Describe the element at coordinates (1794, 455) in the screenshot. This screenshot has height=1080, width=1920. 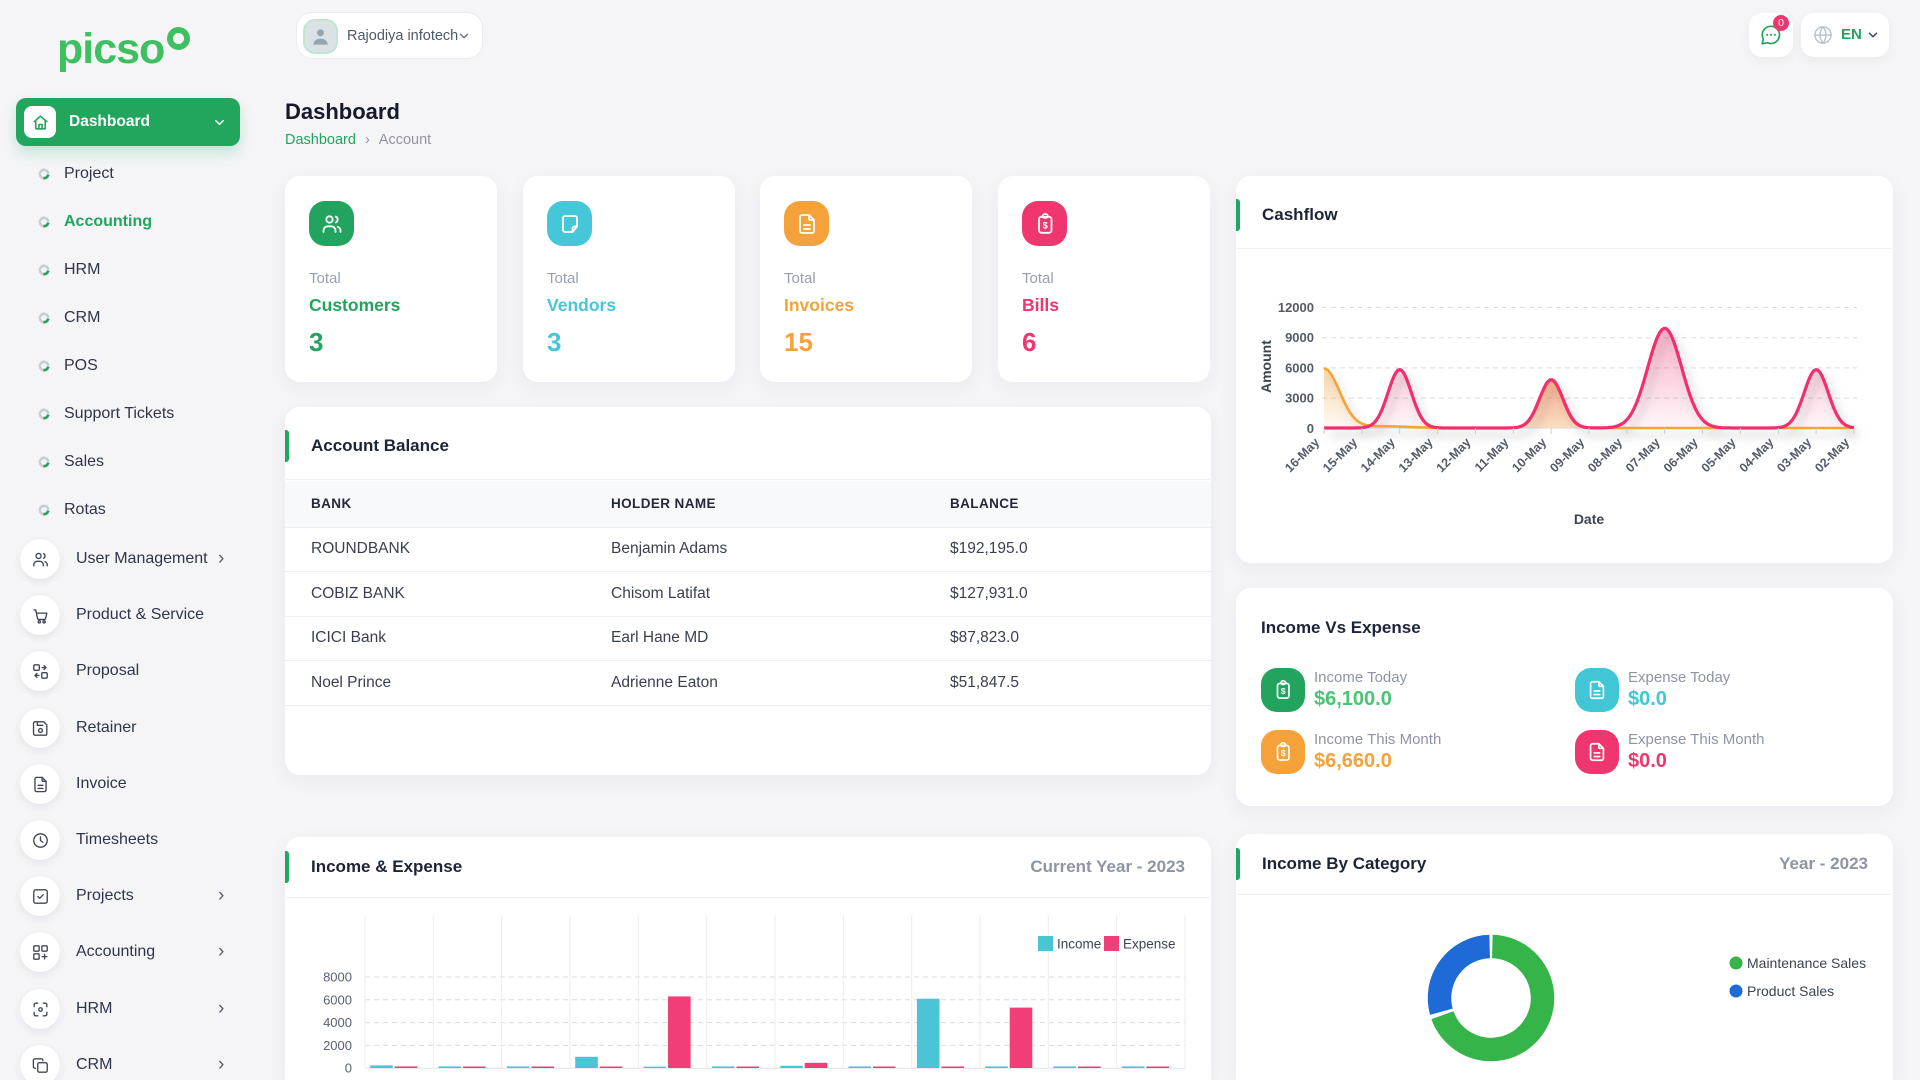
I see `svg-text: 03-May` at that location.